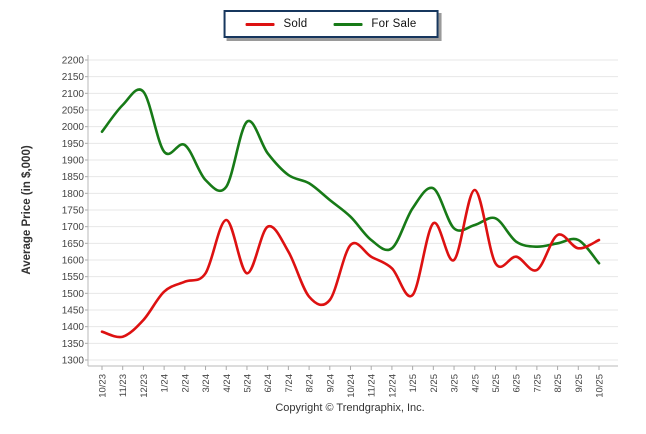 This screenshot has width=646, height=434. What do you see at coordinates (73, 311) in the screenshot?
I see `y-tick-label: 1450` at bounding box center [73, 311].